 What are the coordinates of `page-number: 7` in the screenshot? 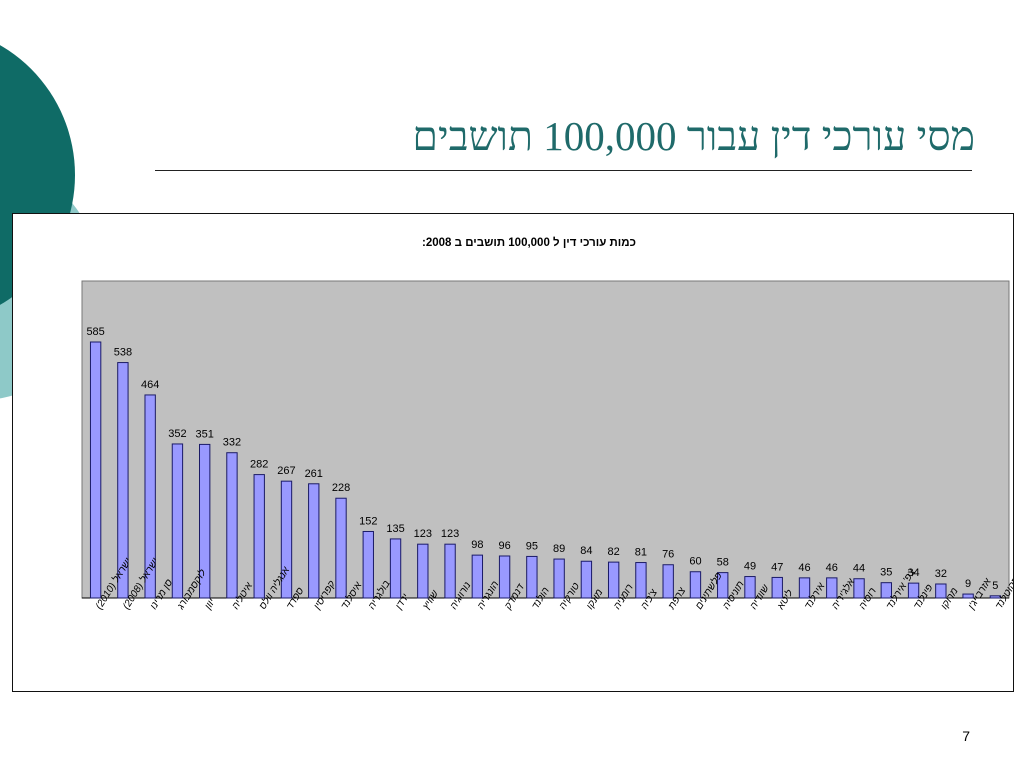 It's located at (966, 736).